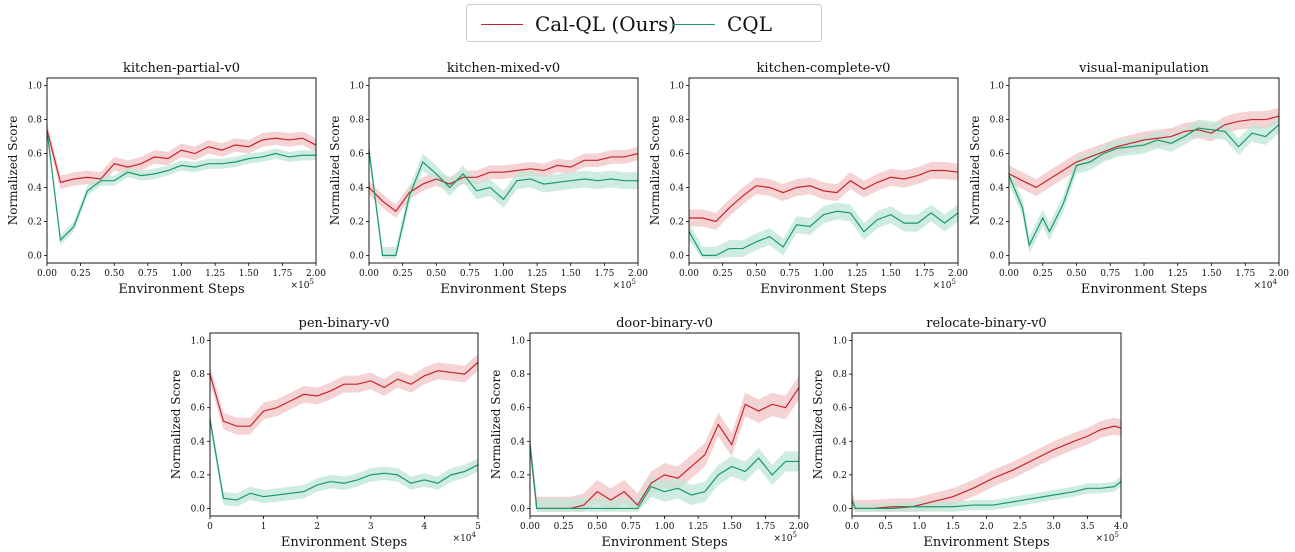  What do you see at coordinates (756, 274) in the screenshot?
I see `xtick-label-2-2: 0.50` at bounding box center [756, 274].